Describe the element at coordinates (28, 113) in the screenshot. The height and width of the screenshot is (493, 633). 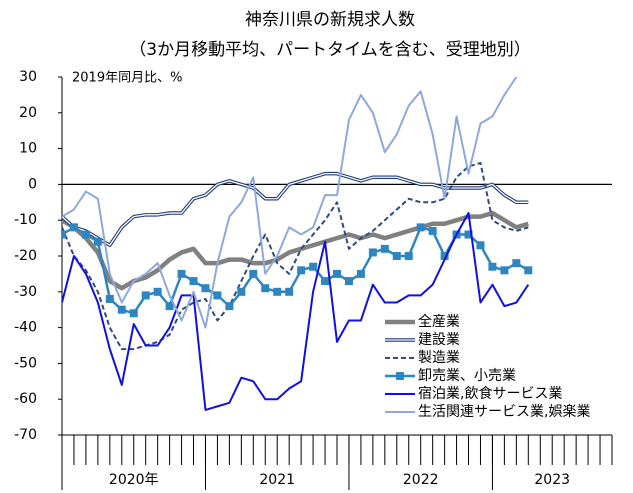
I see `y-tick-label: 20` at that location.